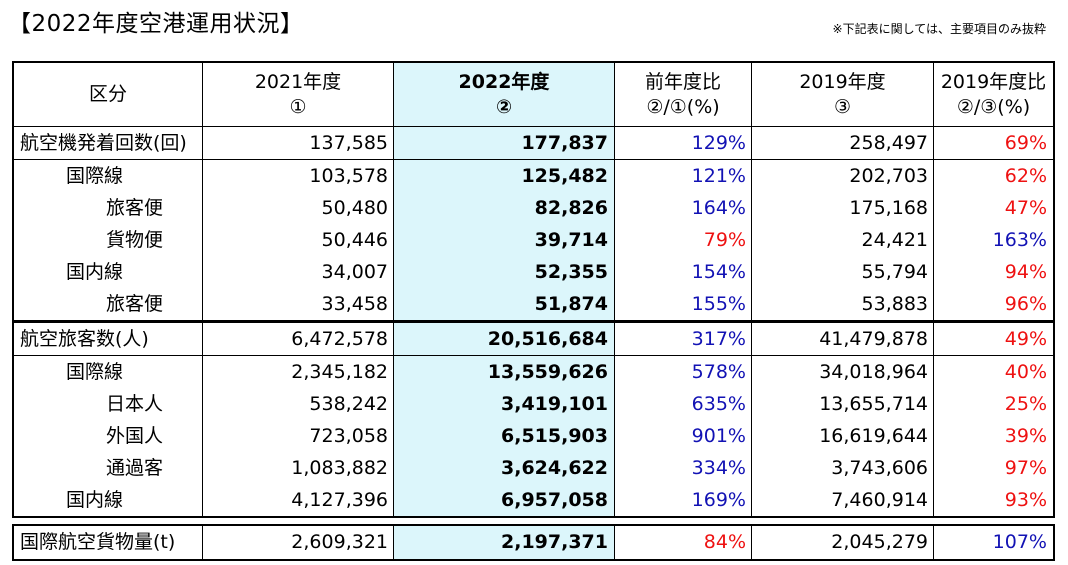 Image resolution: width=1068 pixels, height=565 pixels. What do you see at coordinates (1025, 372) in the screenshot?
I see `vs2019-ratio: 40%` at bounding box center [1025, 372].